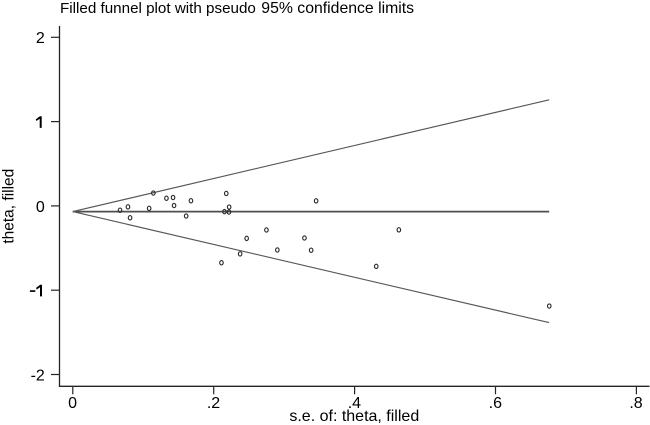 Image resolution: width=650 pixels, height=425 pixels. I want to click on svg-text: -2, so click(38, 375).